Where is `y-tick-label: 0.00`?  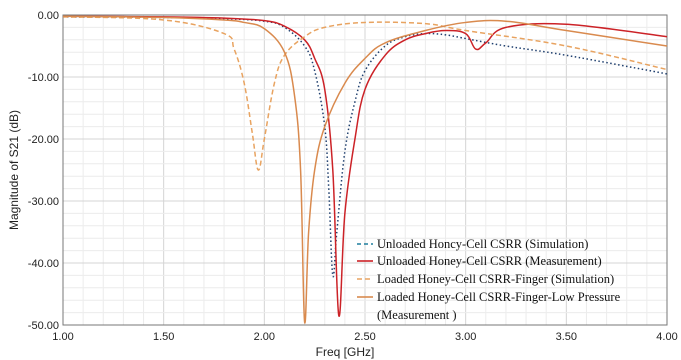 y-tick-label: 0.00 is located at coordinates (48, 16).